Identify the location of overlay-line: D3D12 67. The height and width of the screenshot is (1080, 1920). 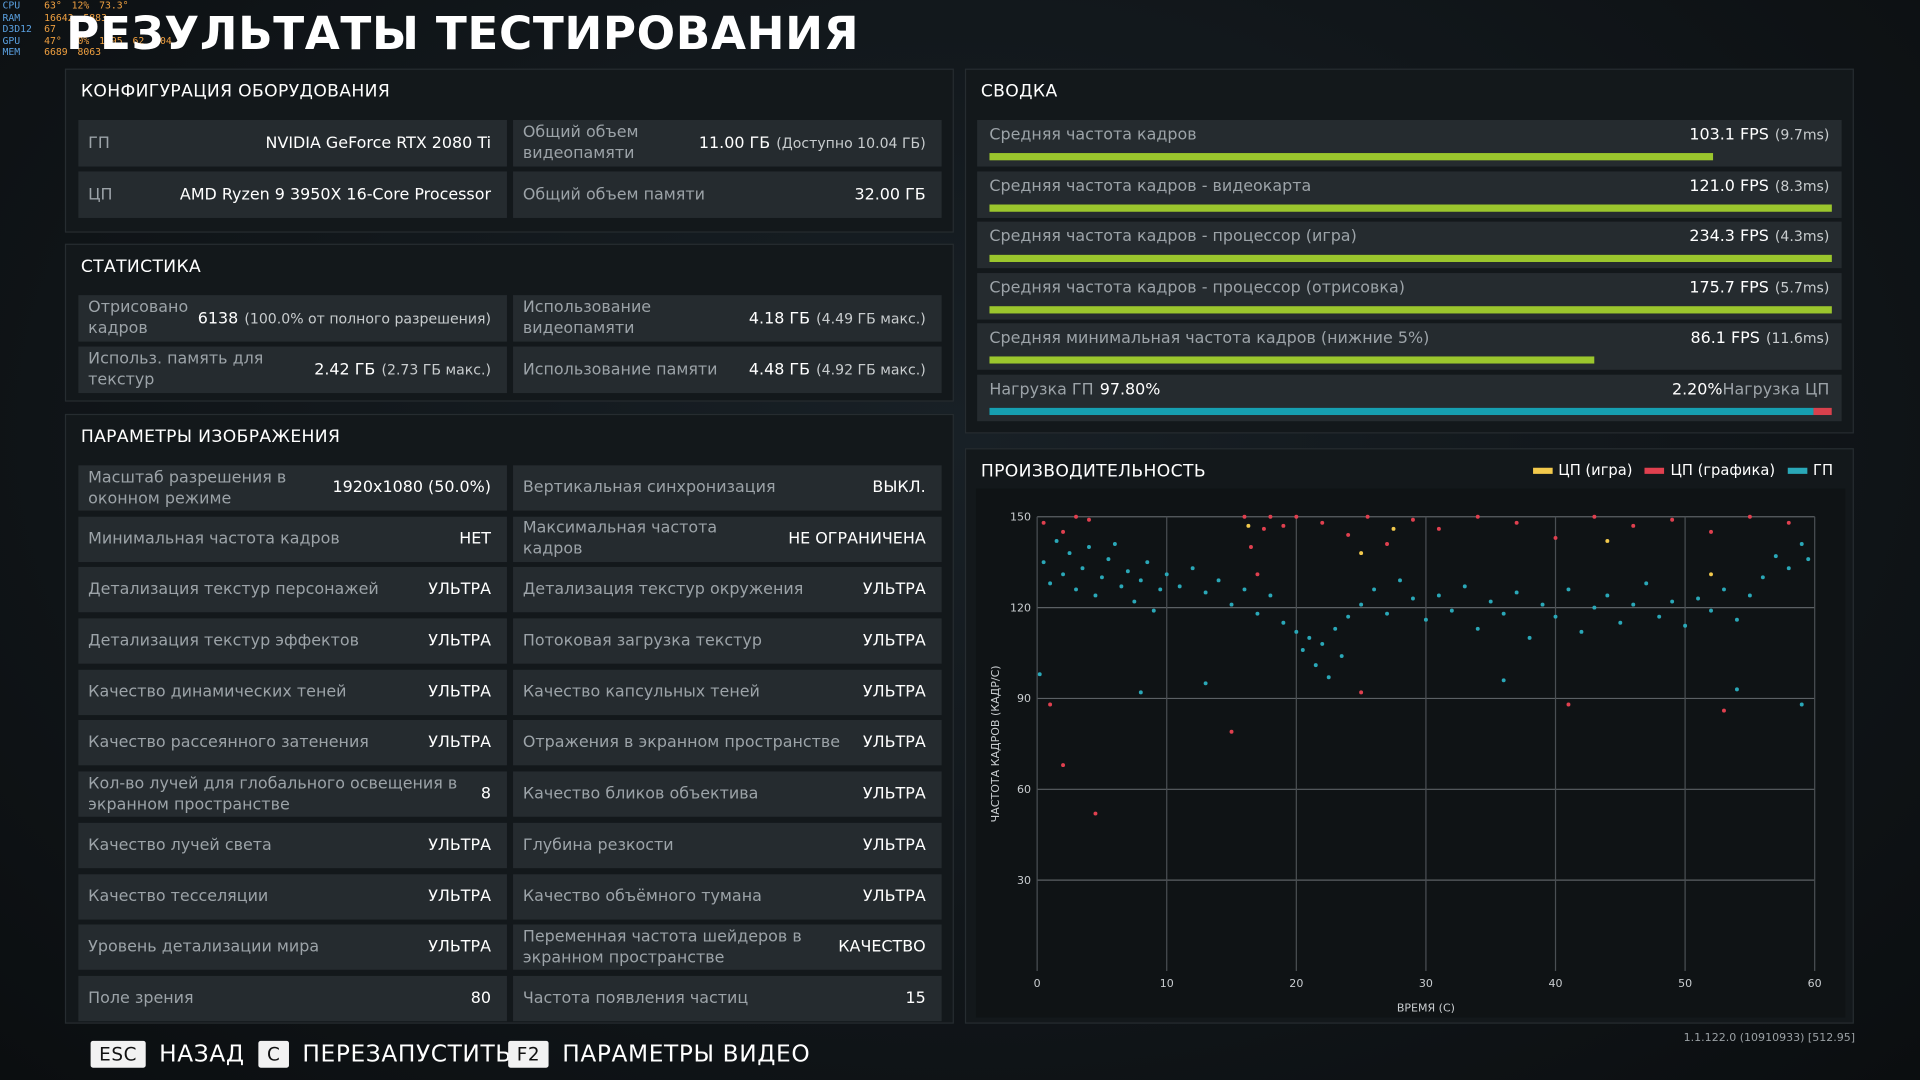
(92, 29).